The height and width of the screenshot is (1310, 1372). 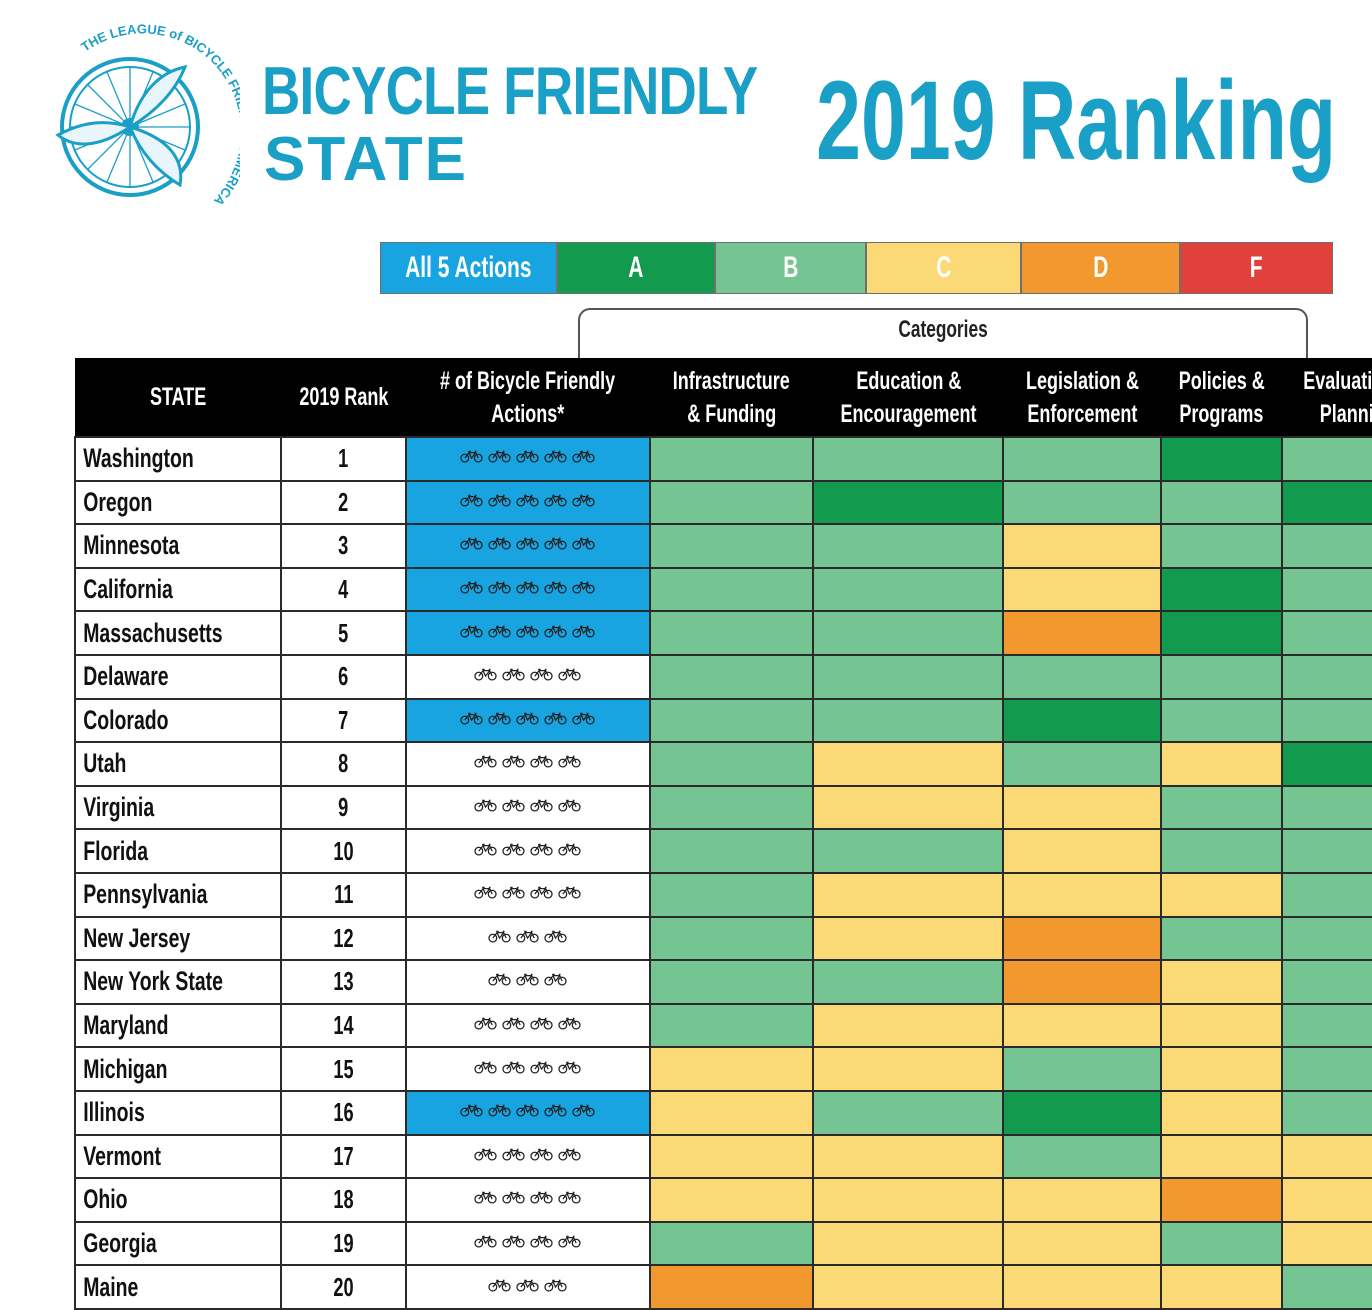 I want to click on legend-grade-a: A, so click(x=636, y=268).